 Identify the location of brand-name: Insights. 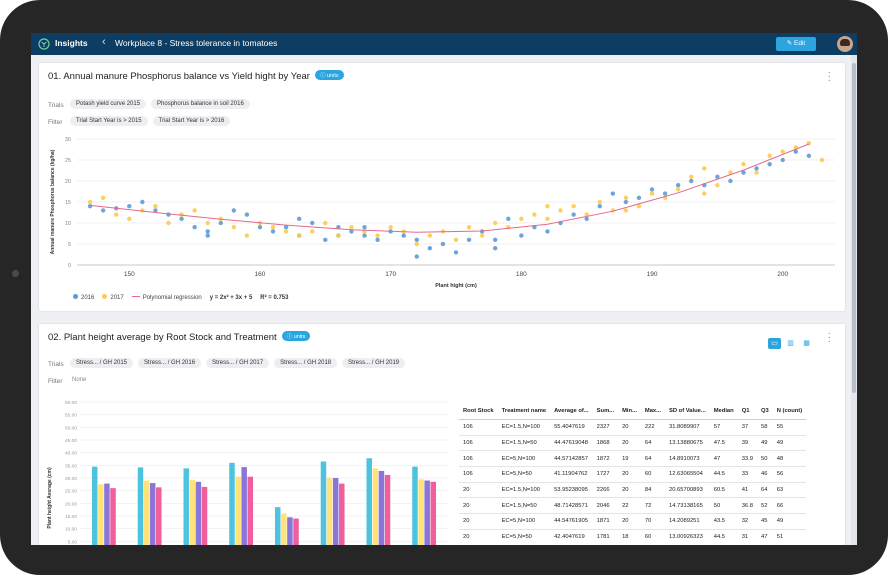
(71, 43).